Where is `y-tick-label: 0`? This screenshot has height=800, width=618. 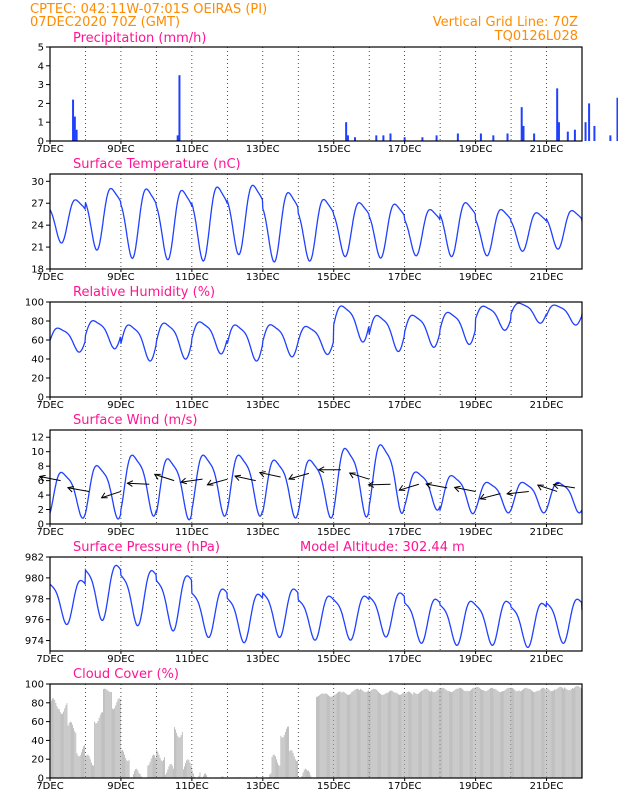 y-tick-label: 0 is located at coordinates (41, 779).